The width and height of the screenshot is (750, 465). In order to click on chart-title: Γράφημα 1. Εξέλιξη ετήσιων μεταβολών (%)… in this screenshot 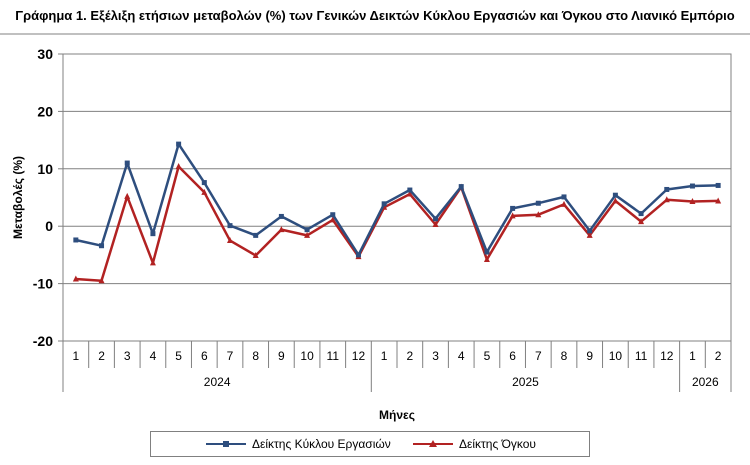, I will do `click(375, 15)`.